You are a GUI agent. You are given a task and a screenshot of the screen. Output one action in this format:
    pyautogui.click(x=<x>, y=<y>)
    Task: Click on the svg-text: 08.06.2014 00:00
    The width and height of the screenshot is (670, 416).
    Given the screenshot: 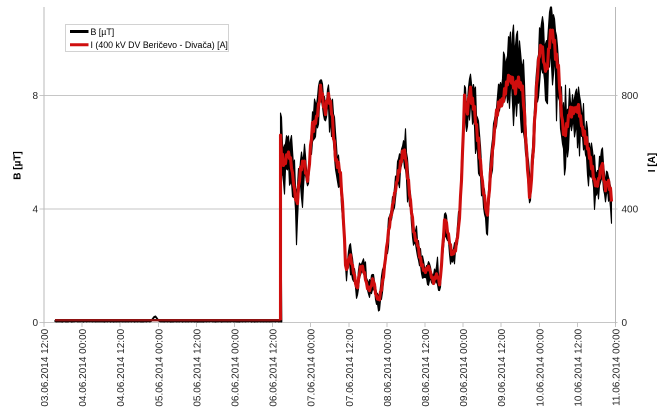 What is the action you would take?
    pyautogui.click(x=388, y=367)
    